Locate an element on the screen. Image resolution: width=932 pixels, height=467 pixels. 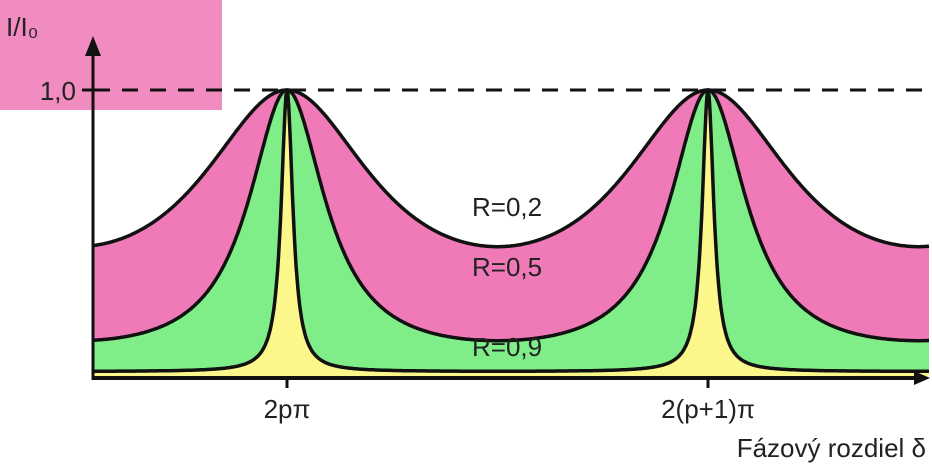
y-tick-label-1: 1,0 is located at coordinates (58, 91).